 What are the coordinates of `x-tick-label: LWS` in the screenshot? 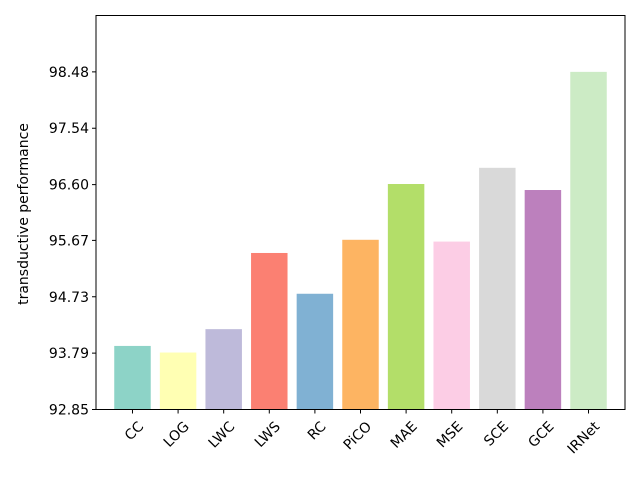 It's located at (268, 435).